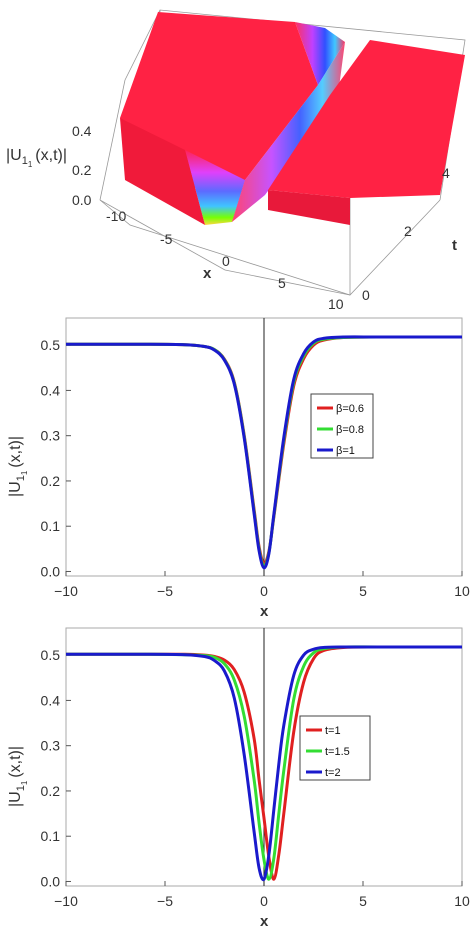 The image size is (474, 936). What do you see at coordinates (446, 173) in the screenshot?
I see `t-tick-label: 4` at bounding box center [446, 173].